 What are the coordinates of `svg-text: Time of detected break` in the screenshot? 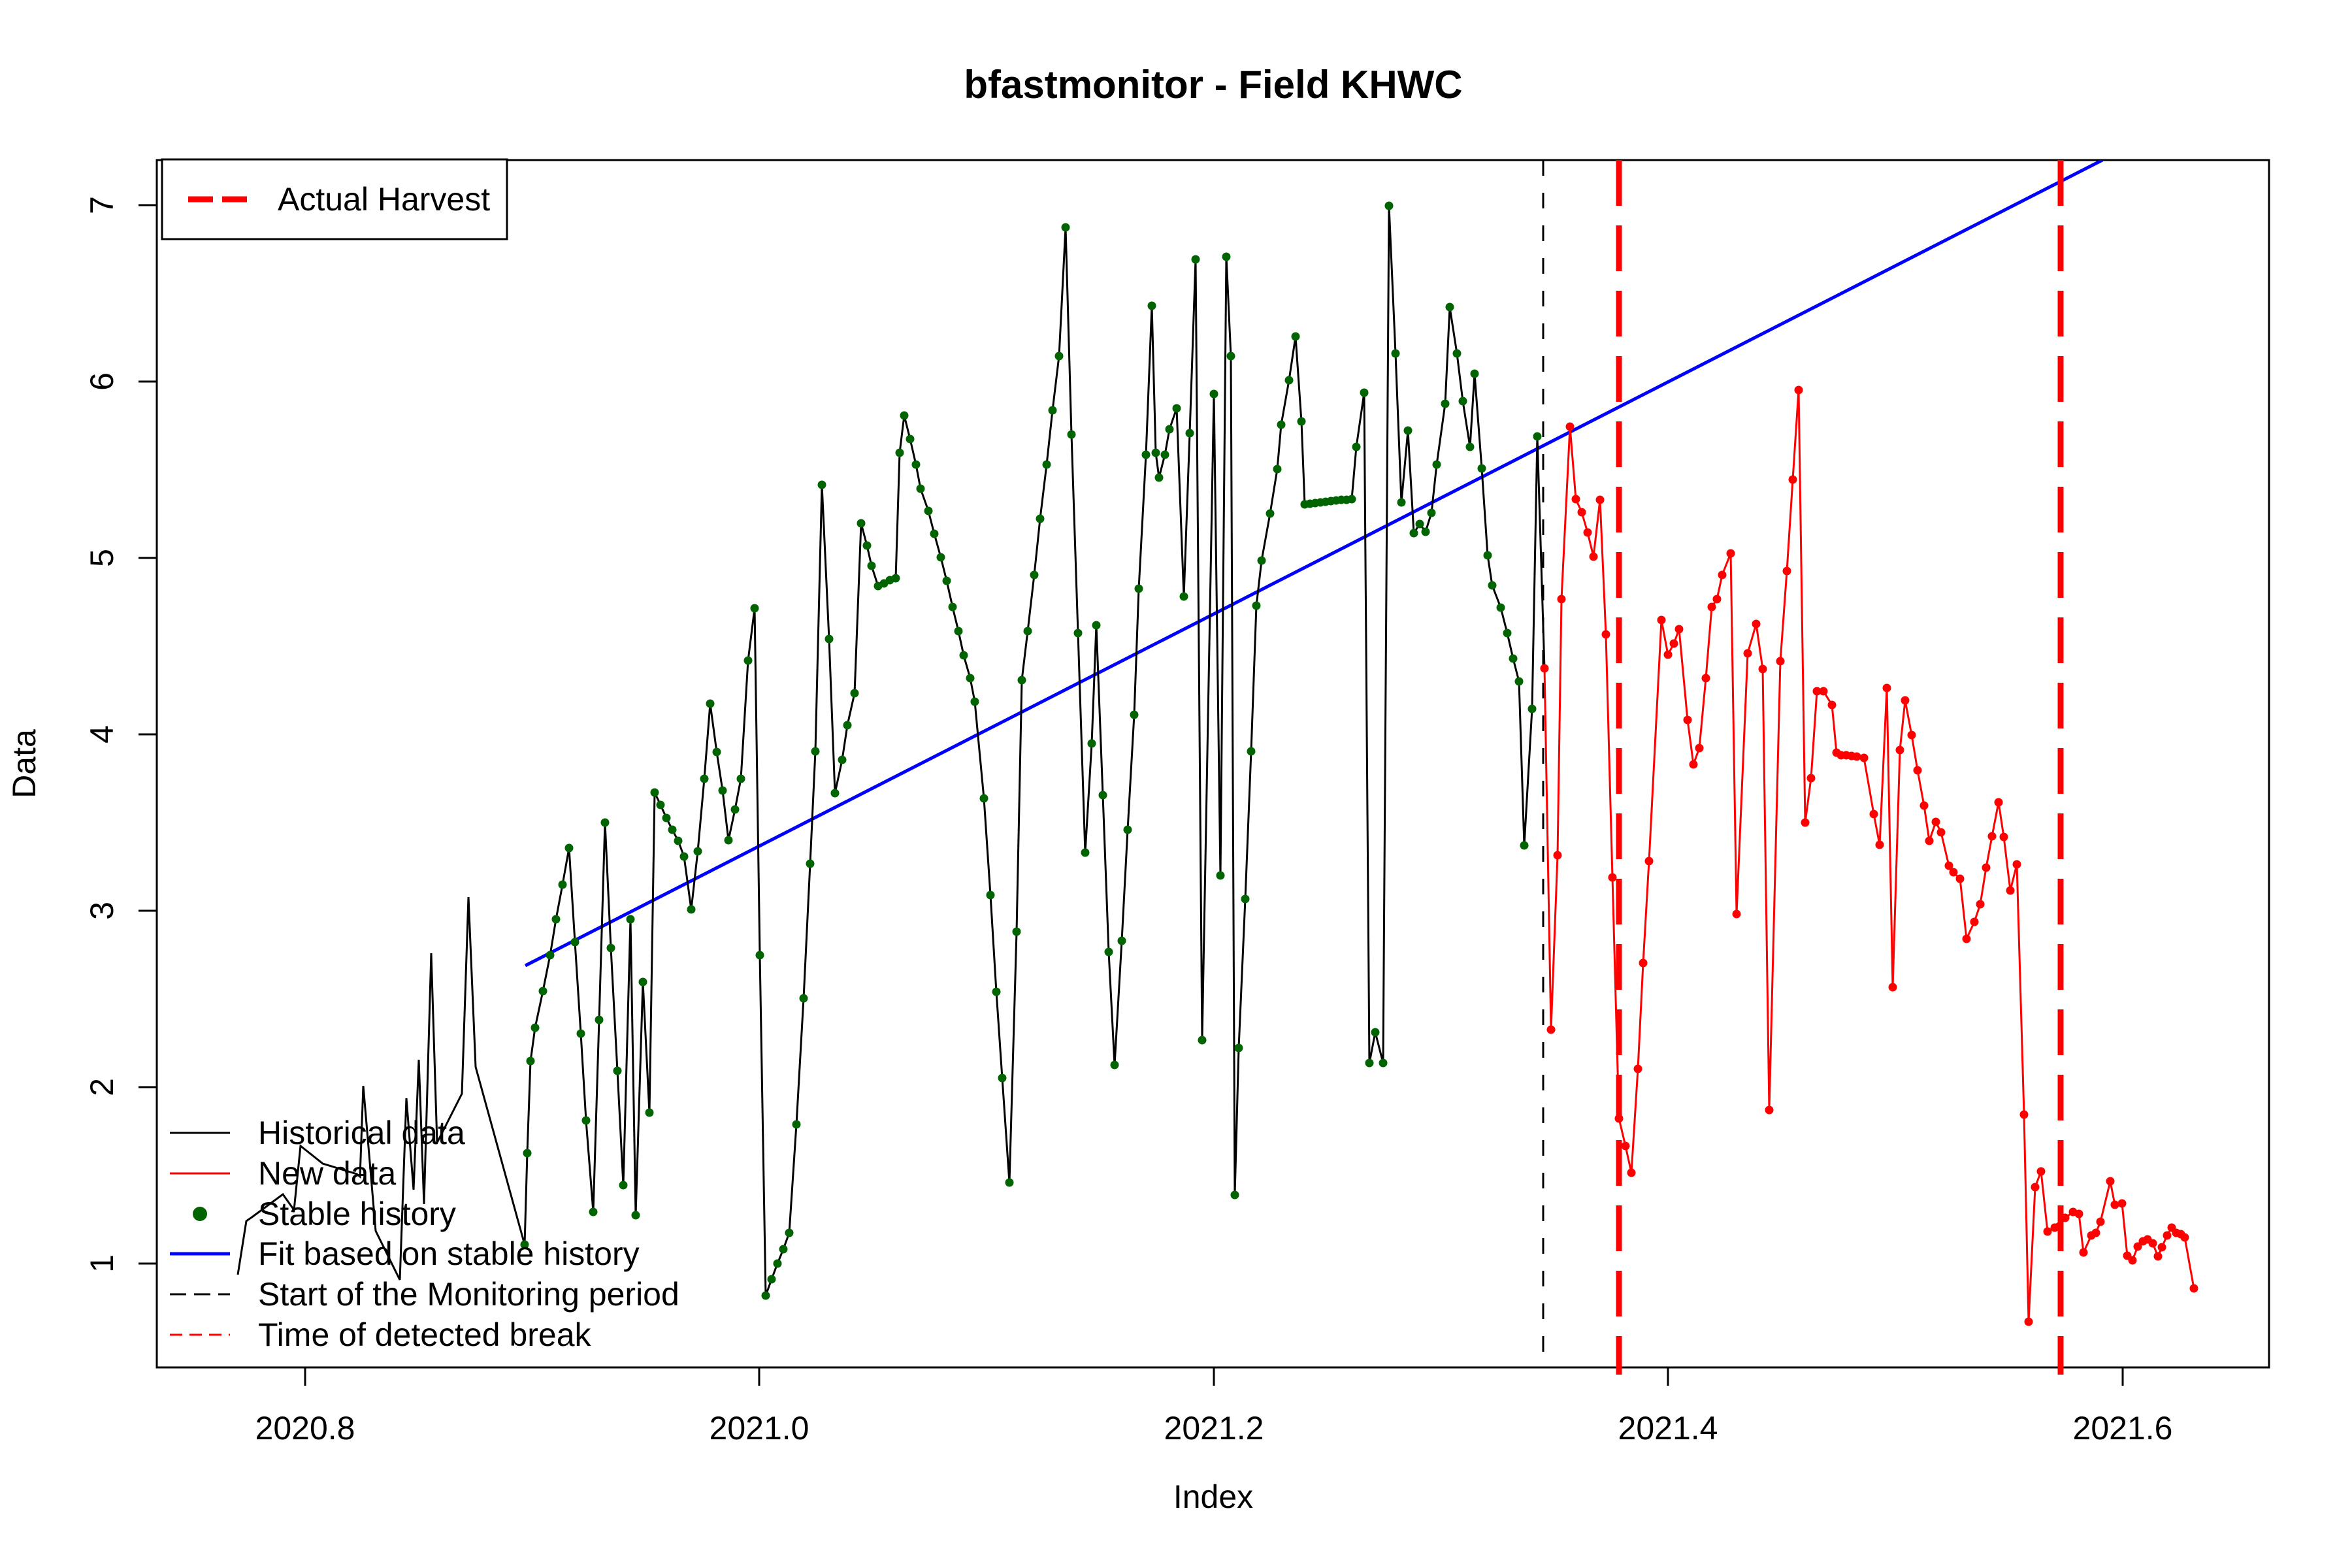 It's located at (425, 1334).